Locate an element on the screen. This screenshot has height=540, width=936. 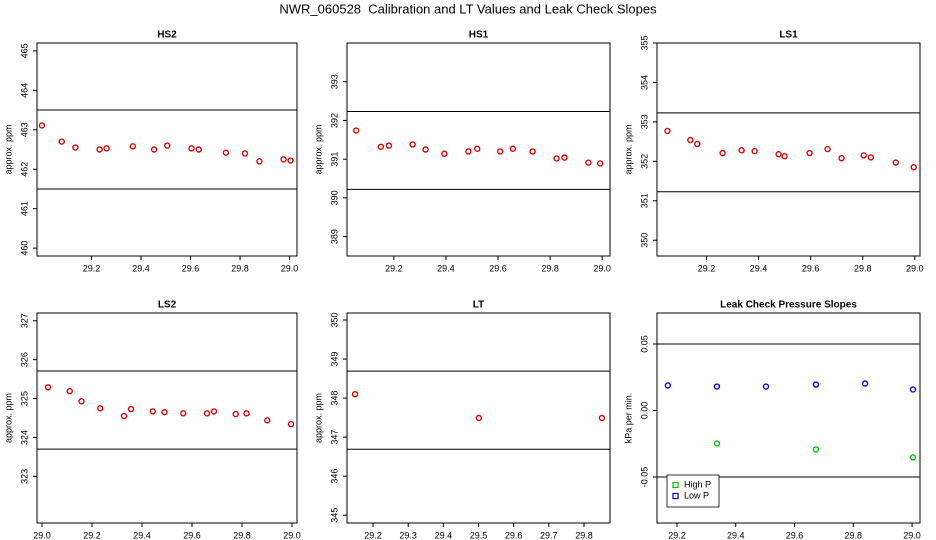
y-tick-label: 463 is located at coordinates (24, 129).